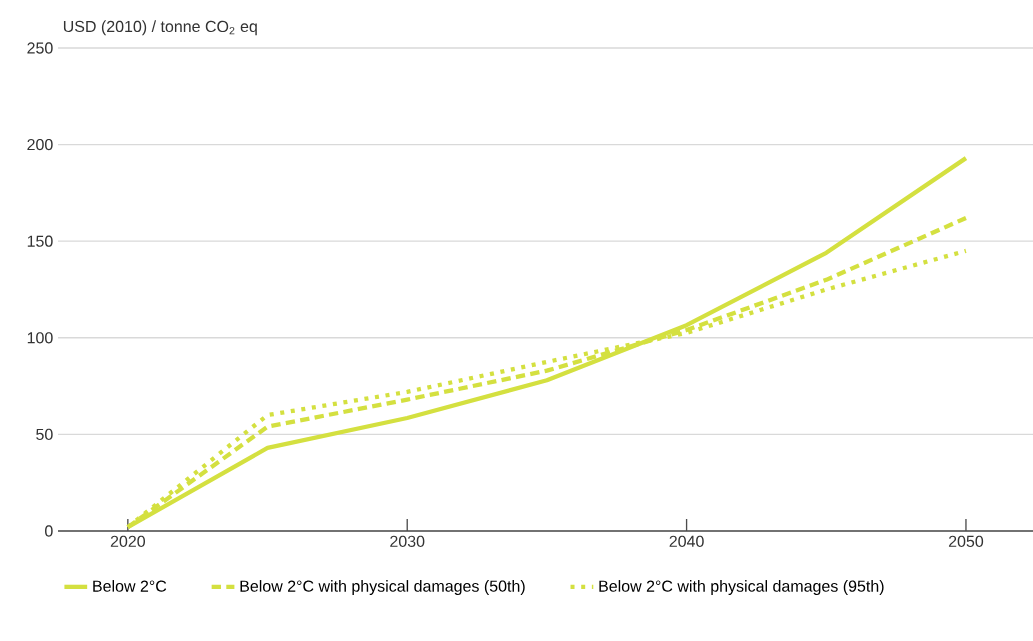 The height and width of the screenshot is (641, 1033). Describe the element at coordinates (128, 541) in the screenshot. I see `x-tick-label: 2020` at that location.